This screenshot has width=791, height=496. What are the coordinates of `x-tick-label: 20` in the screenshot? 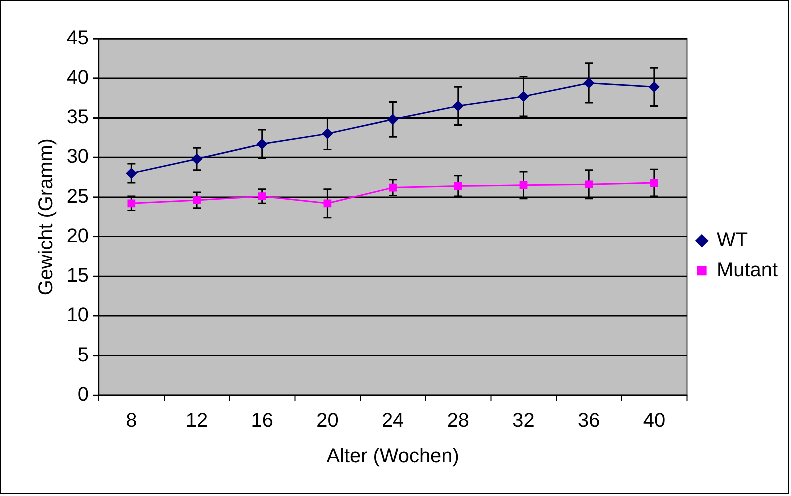 It's located at (327, 421).